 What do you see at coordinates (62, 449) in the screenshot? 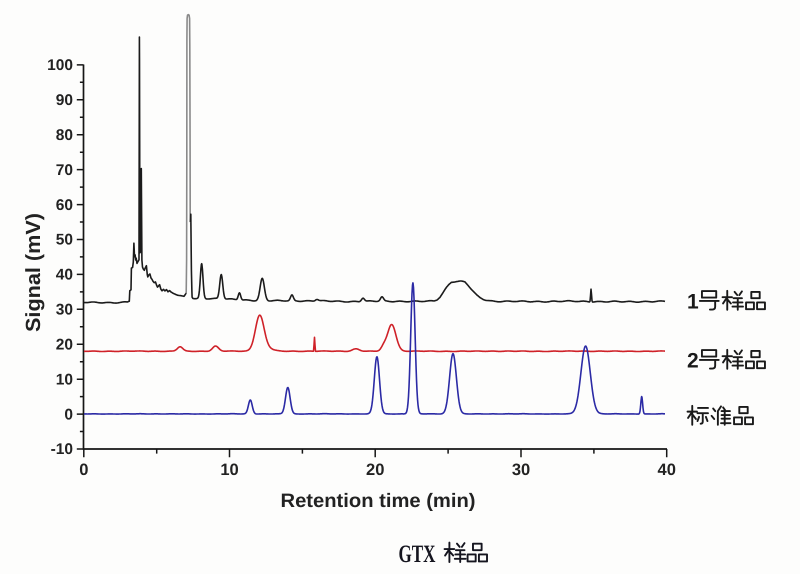
I see `svg-text: -10` at bounding box center [62, 449].